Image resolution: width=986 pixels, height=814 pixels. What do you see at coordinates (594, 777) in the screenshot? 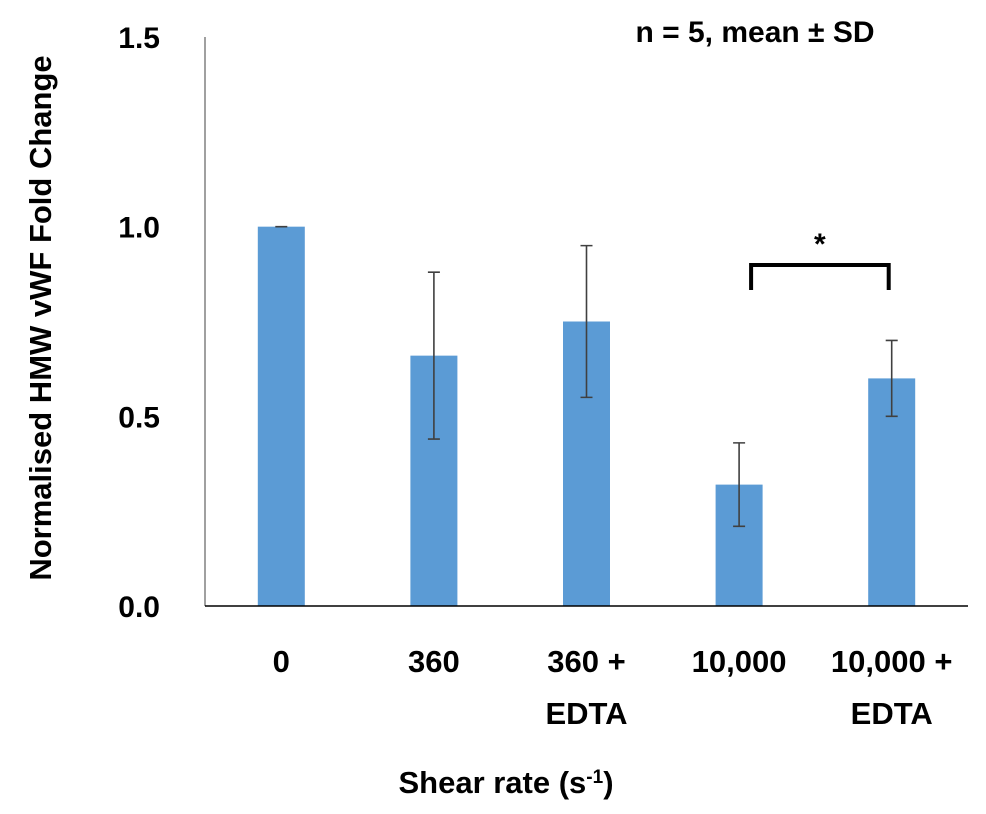
I see `x-axis-title-superscript: -1` at bounding box center [594, 777].